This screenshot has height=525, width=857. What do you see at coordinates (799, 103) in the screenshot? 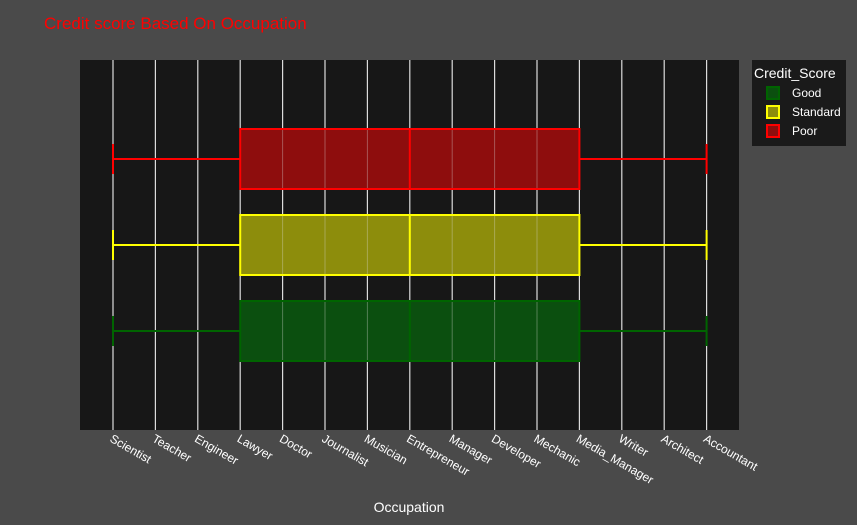
I see `legend: Credit_Score Good Standard Poor` at bounding box center [799, 103].